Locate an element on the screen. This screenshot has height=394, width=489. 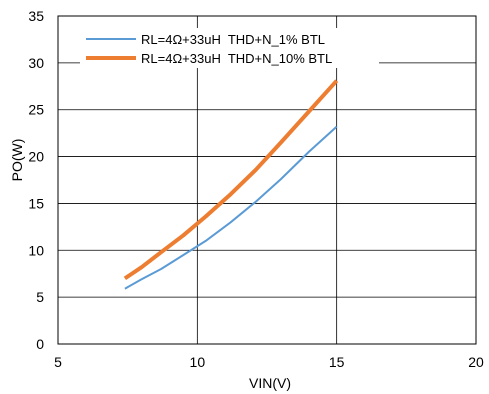
y-axis-title: PO(W) is located at coordinates (17, 160).